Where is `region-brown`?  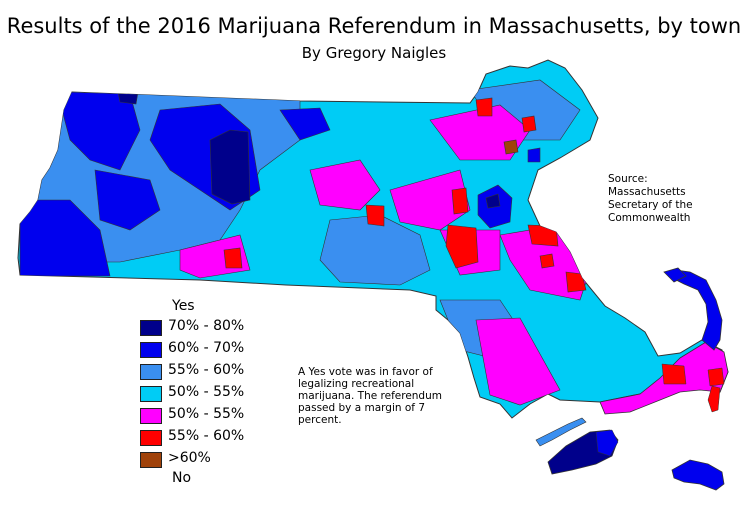 region-brown is located at coordinates (511, 147).